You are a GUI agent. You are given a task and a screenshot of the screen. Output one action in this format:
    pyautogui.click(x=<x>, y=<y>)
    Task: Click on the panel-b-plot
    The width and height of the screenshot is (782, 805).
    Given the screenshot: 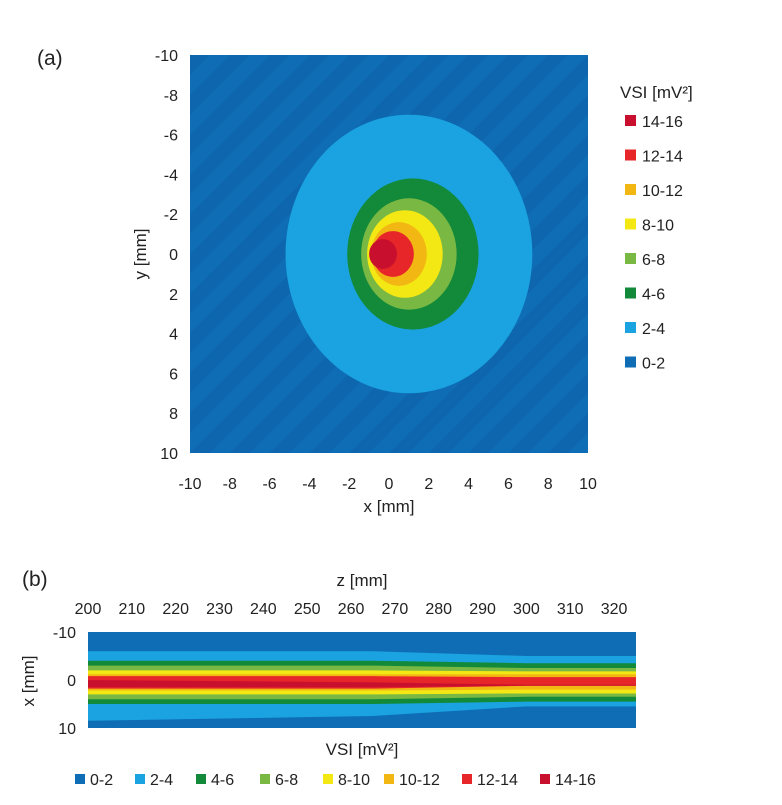 What is the action you would take?
    pyautogui.click(x=362, y=680)
    